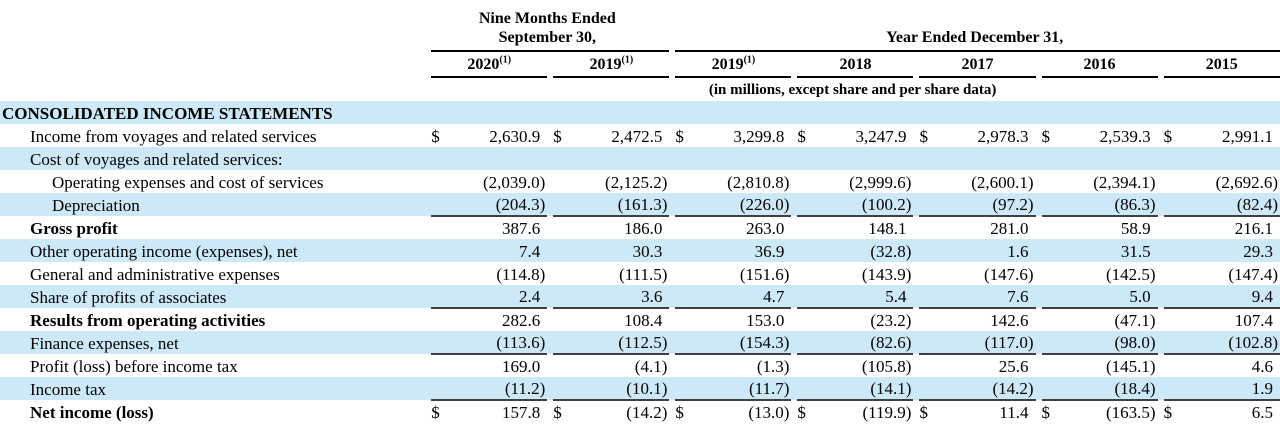 The width and height of the screenshot is (1280, 427). What do you see at coordinates (164, 251) in the screenshot?
I see `row-label: Other operating income (expenses), net` at bounding box center [164, 251].